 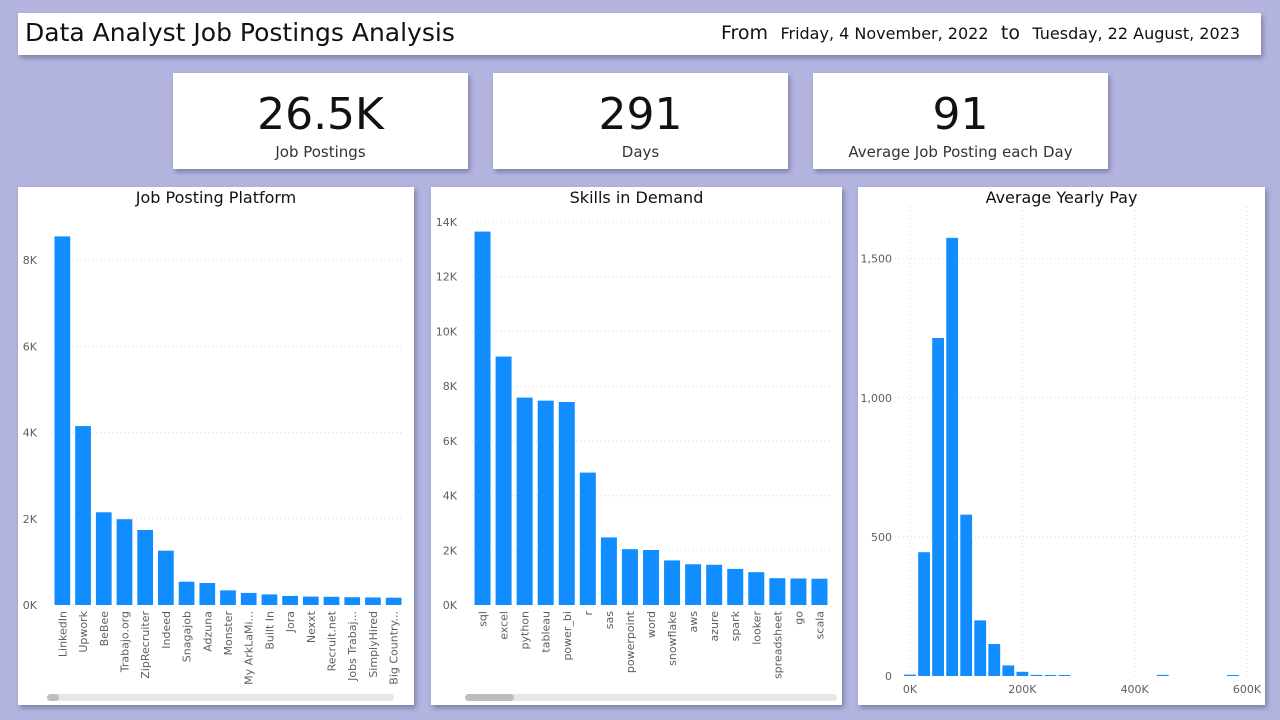 What do you see at coordinates (651, 624) in the screenshot?
I see `x-tick-label: word` at bounding box center [651, 624].